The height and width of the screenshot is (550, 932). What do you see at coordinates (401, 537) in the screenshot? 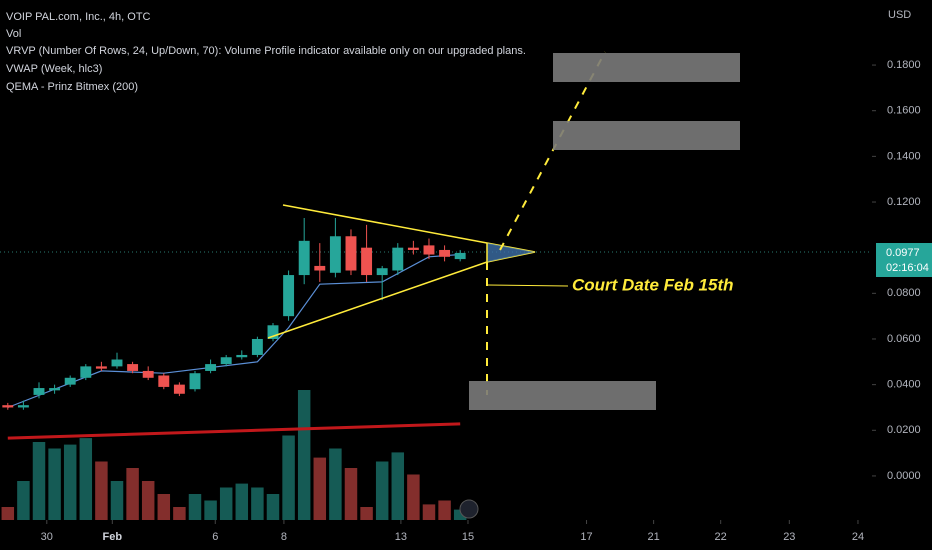
I see `x-tick-label: 13` at bounding box center [401, 537].